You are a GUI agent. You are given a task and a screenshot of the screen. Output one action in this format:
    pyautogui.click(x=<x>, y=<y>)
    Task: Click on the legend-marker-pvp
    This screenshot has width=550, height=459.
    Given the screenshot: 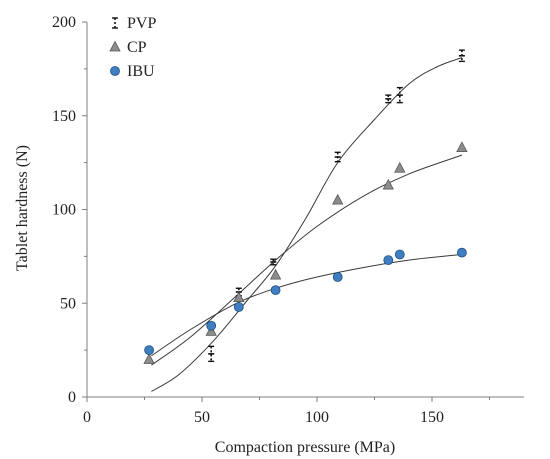 What is the action you would take?
    pyautogui.click(x=115, y=23)
    